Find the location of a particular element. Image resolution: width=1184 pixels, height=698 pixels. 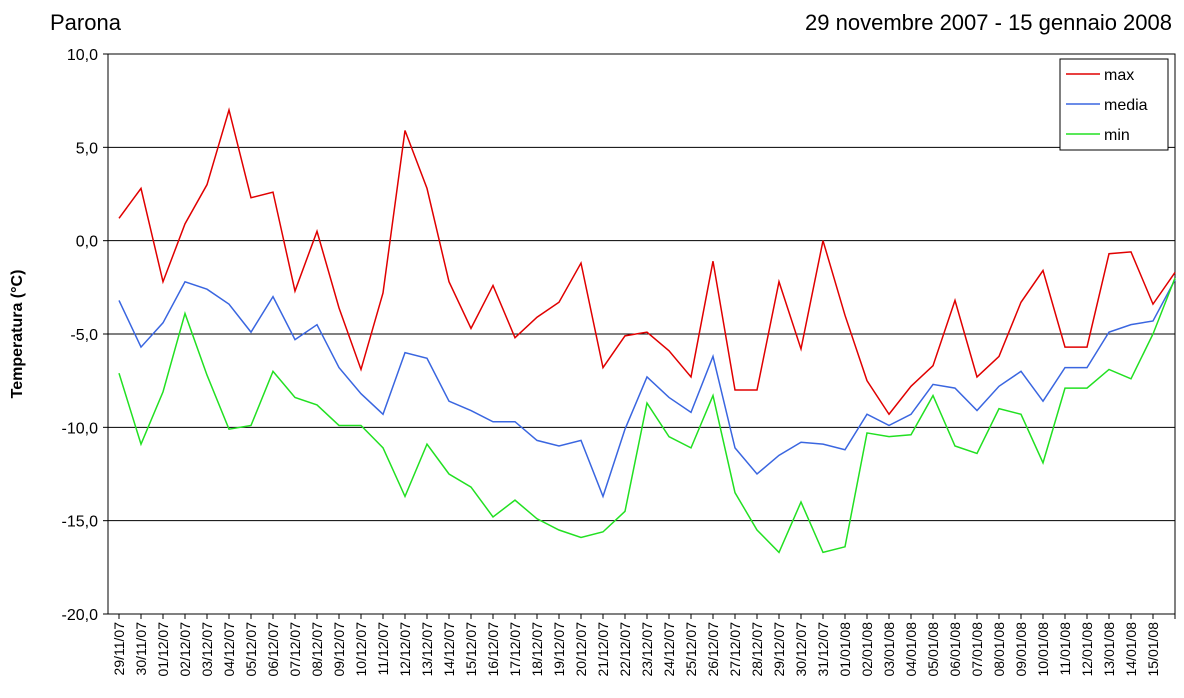

legend-label: min is located at coordinates (1117, 135).